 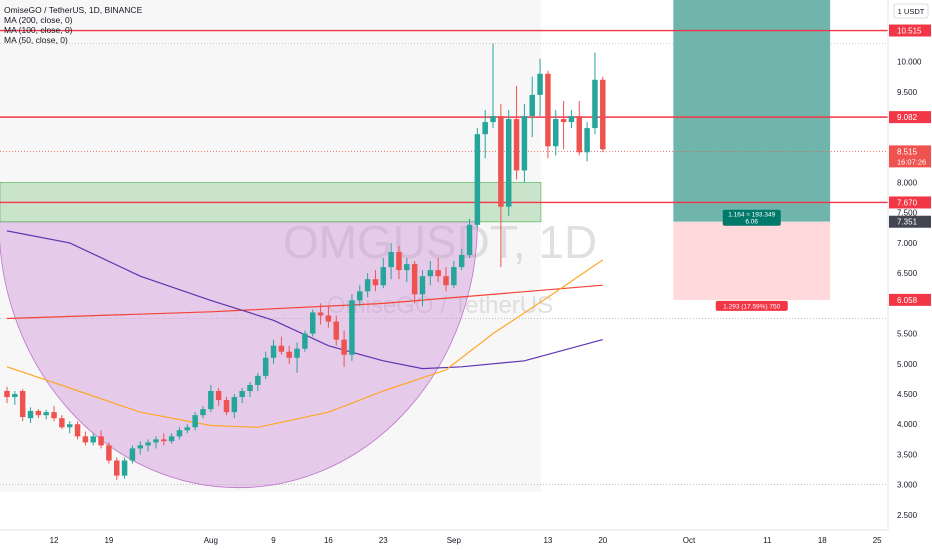 What do you see at coordinates (38, 20) in the screenshot?
I see `legend-ma200: MA (200, close, 0)` at bounding box center [38, 20].